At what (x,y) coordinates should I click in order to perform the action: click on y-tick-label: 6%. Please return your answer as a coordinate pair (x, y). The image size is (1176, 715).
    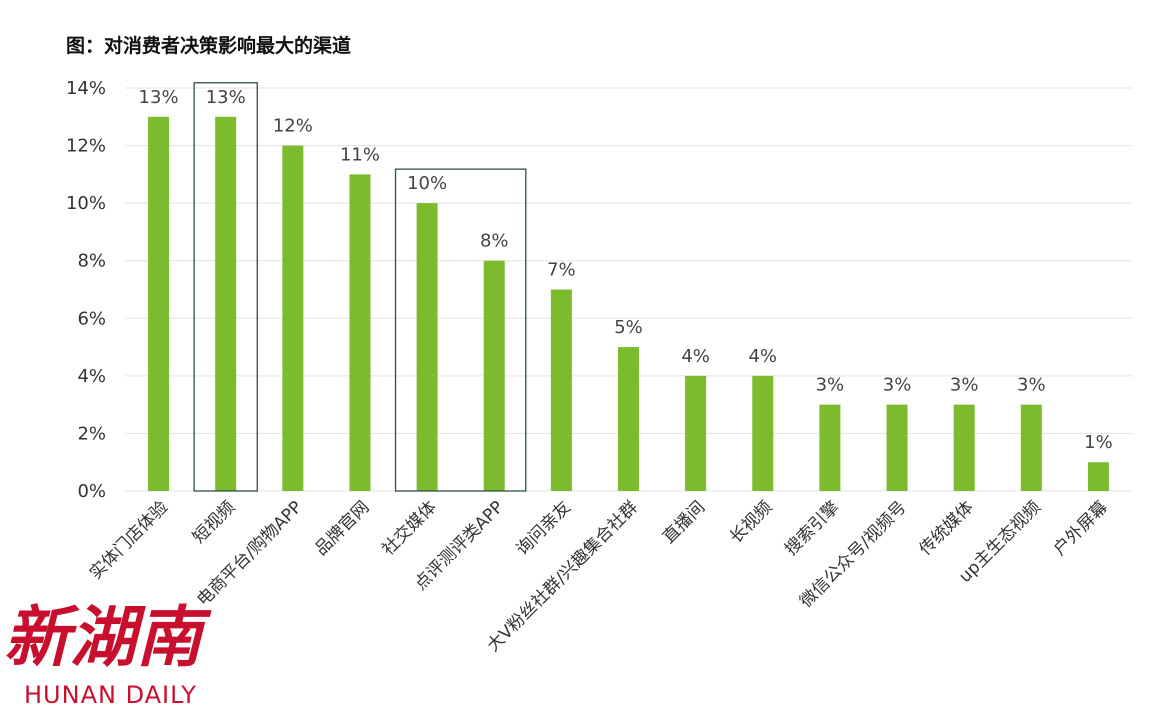
    Looking at the image, I should click on (91, 318).